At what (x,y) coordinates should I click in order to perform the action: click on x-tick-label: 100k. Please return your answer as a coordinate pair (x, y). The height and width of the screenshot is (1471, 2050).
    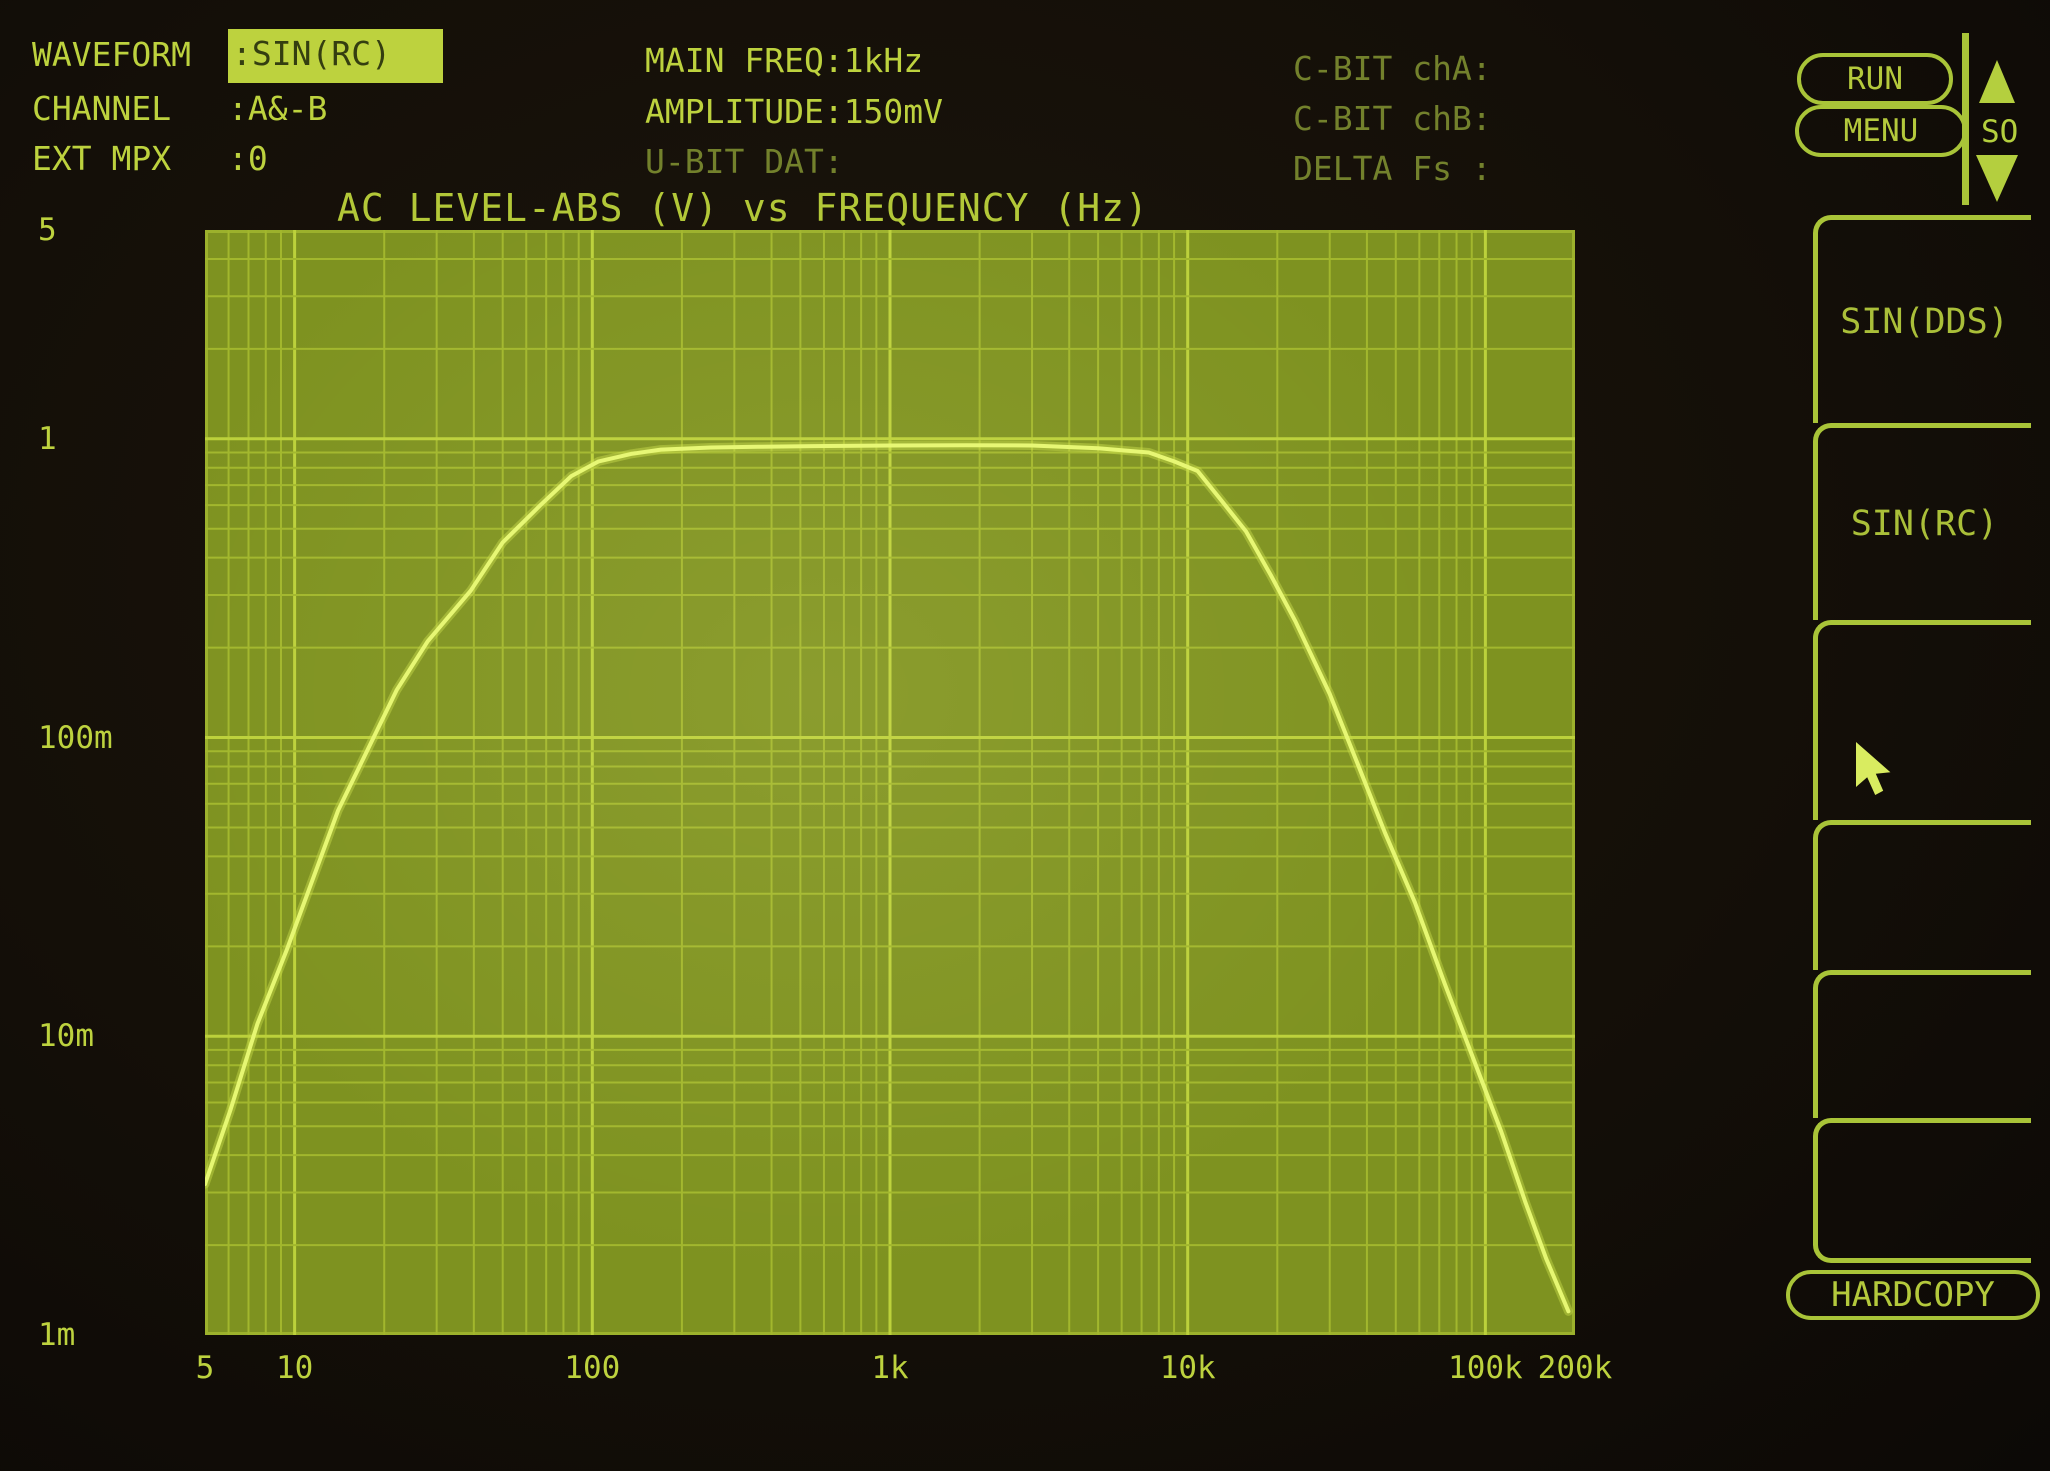
    Looking at the image, I should click on (1485, 1368).